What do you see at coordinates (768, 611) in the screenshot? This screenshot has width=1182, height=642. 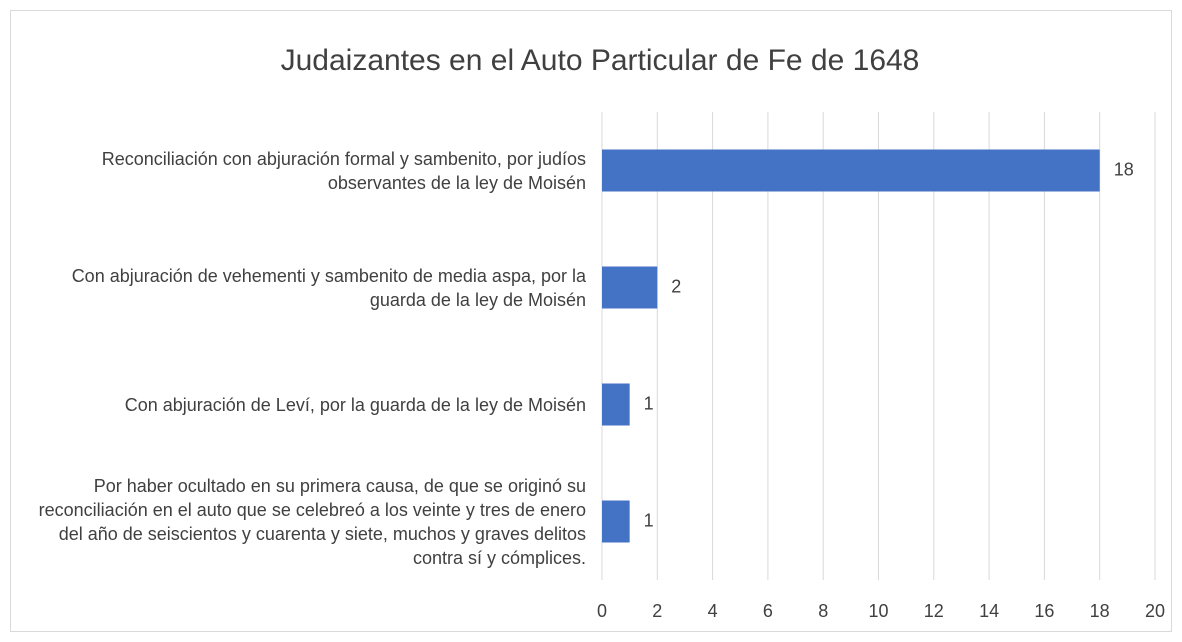 I see `x-tick-label: 6` at bounding box center [768, 611].